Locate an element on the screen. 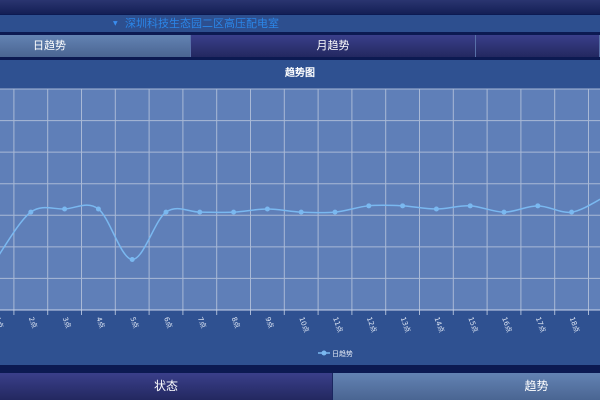  x-tick-label: 8点 is located at coordinates (235, 323).